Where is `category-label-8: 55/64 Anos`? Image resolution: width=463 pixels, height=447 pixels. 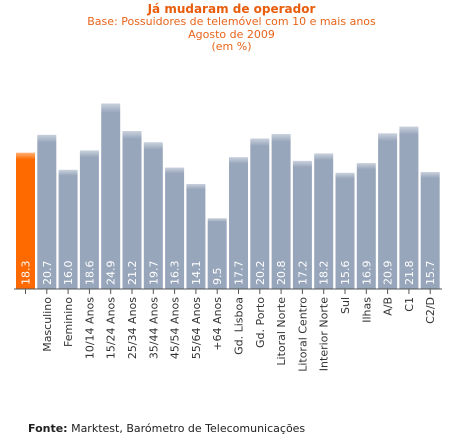
category-label-8: 55/64 Anos is located at coordinates (196, 328).